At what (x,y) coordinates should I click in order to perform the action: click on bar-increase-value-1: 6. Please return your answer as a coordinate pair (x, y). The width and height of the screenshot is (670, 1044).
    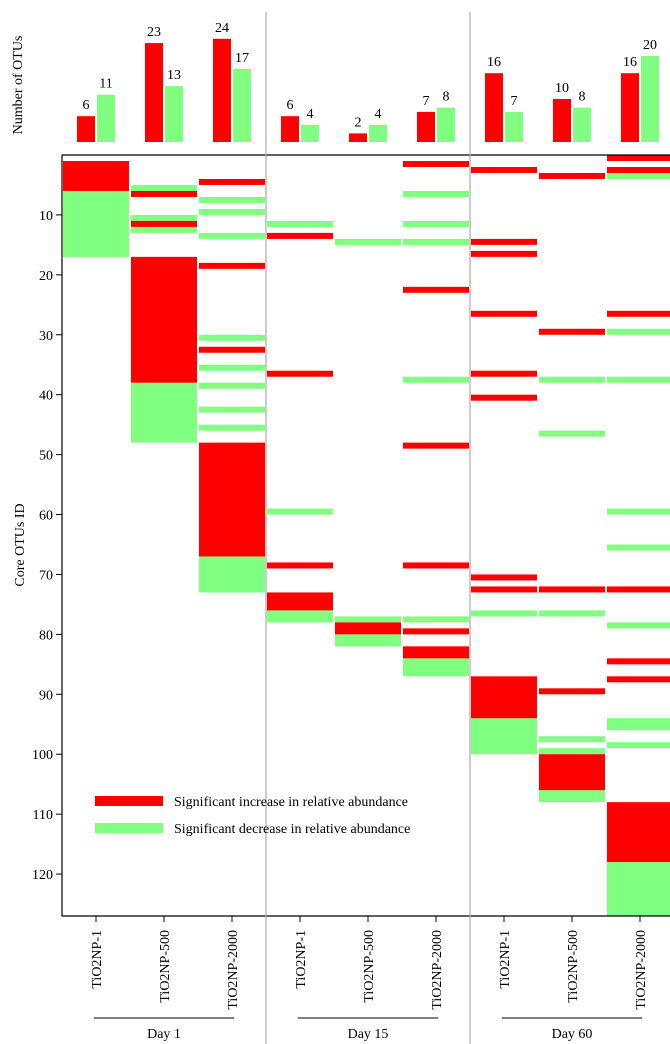
    Looking at the image, I should click on (86, 105).